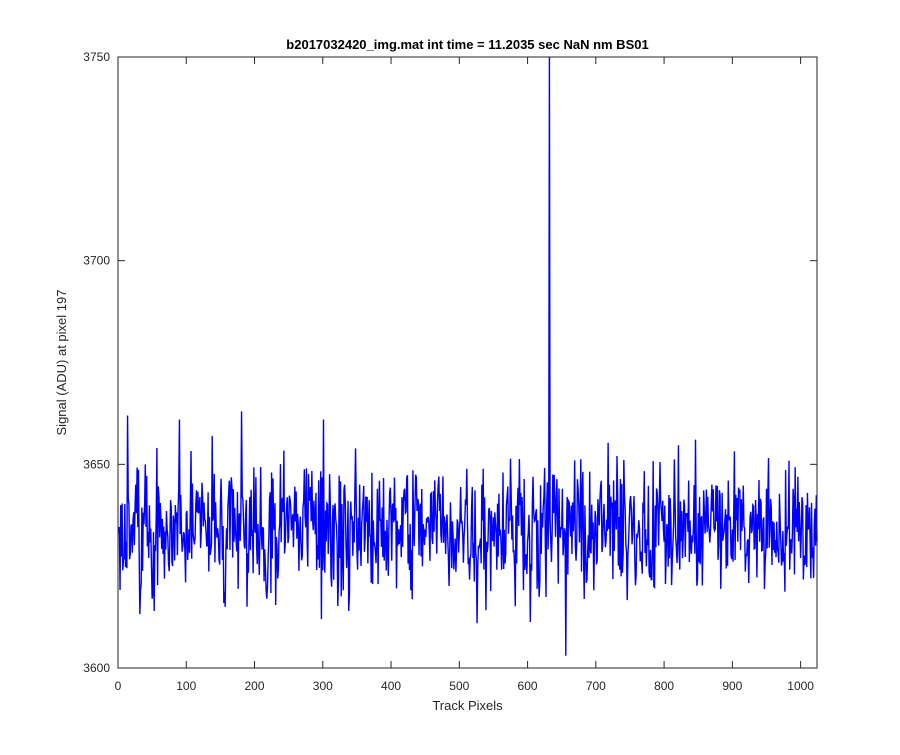 The width and height of the screenshot is (900, 755). Describe the element at coordinates (596, 686) in the screenshot. I see `x-tick-label: 700` at that location.